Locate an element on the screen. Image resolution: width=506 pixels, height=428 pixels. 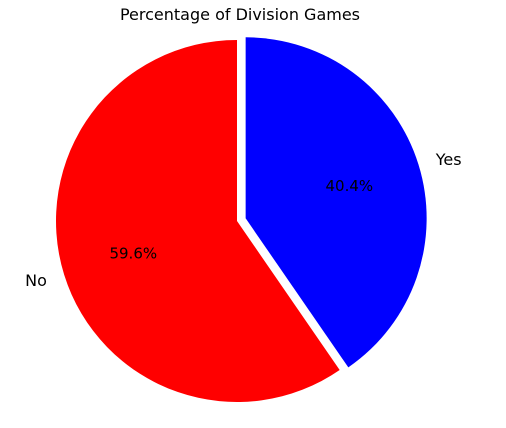
slice-label-yes: Yes is located at coordinates (448, 159).